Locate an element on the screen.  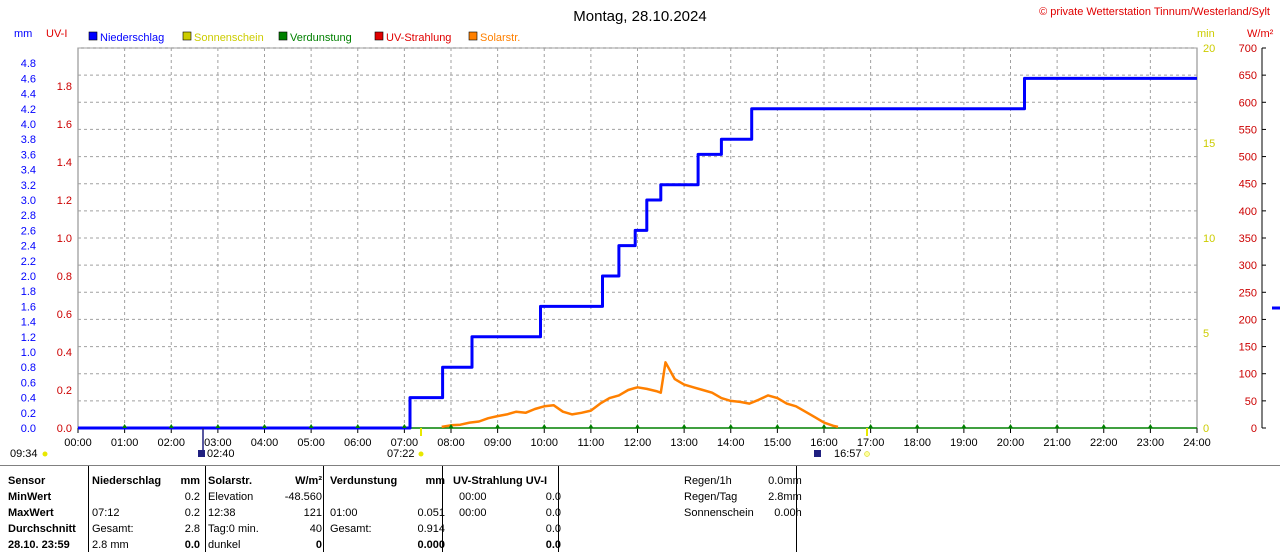
stats-header-precip: Niederschlag is located at coordinates (127, 481).